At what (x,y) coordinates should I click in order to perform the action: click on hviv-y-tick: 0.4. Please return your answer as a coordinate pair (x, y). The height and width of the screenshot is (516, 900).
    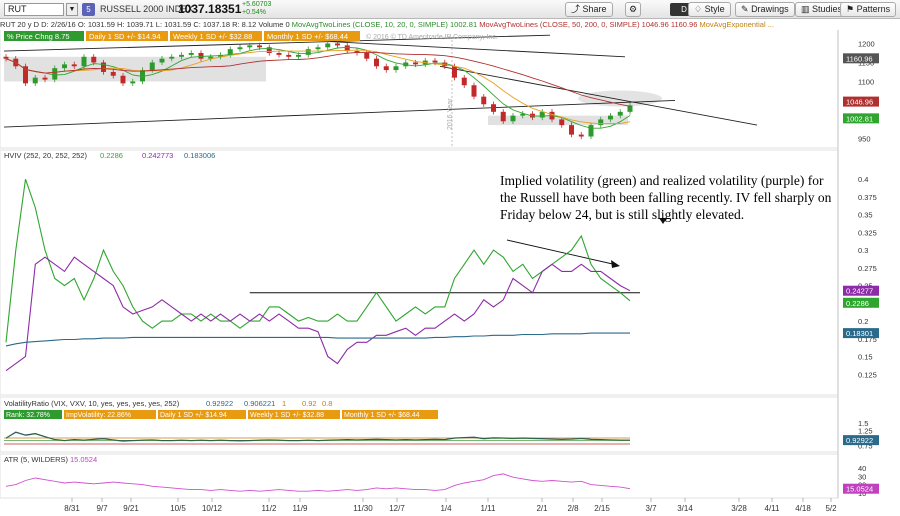
    Looking at the image, I should click on (863, 179).